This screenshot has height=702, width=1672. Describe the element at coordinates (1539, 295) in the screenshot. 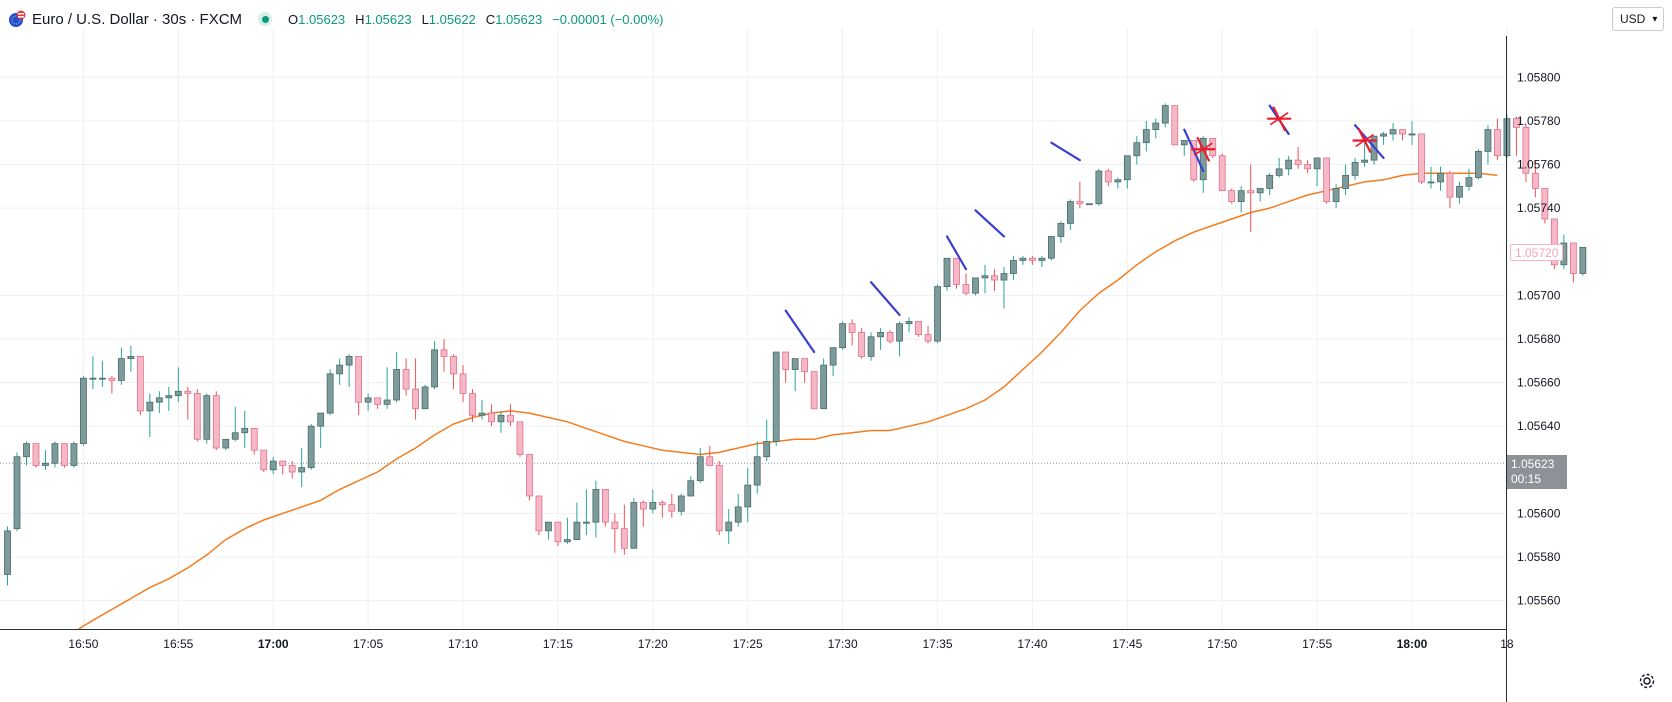

I see `y-tick-label: 1.05700` at that location.